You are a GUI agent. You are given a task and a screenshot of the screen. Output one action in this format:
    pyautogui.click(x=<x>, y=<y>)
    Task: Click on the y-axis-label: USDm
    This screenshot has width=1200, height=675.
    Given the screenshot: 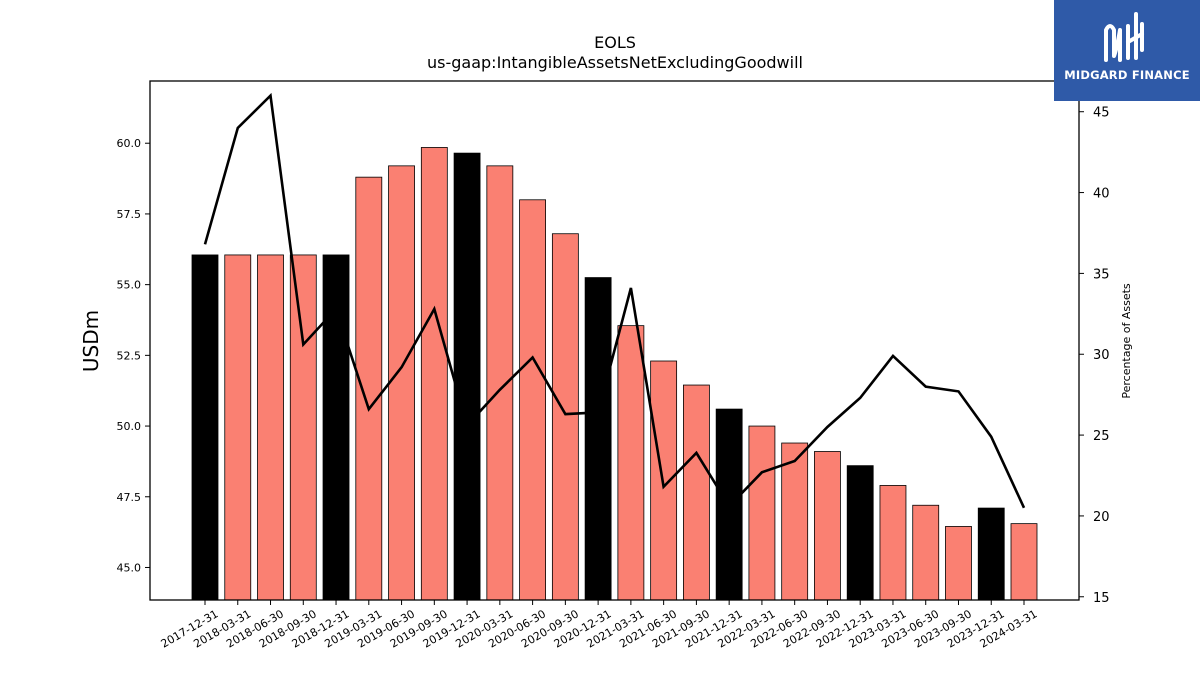 What is the action you would take?
    pyautogui.click(x=91, y=341)
    